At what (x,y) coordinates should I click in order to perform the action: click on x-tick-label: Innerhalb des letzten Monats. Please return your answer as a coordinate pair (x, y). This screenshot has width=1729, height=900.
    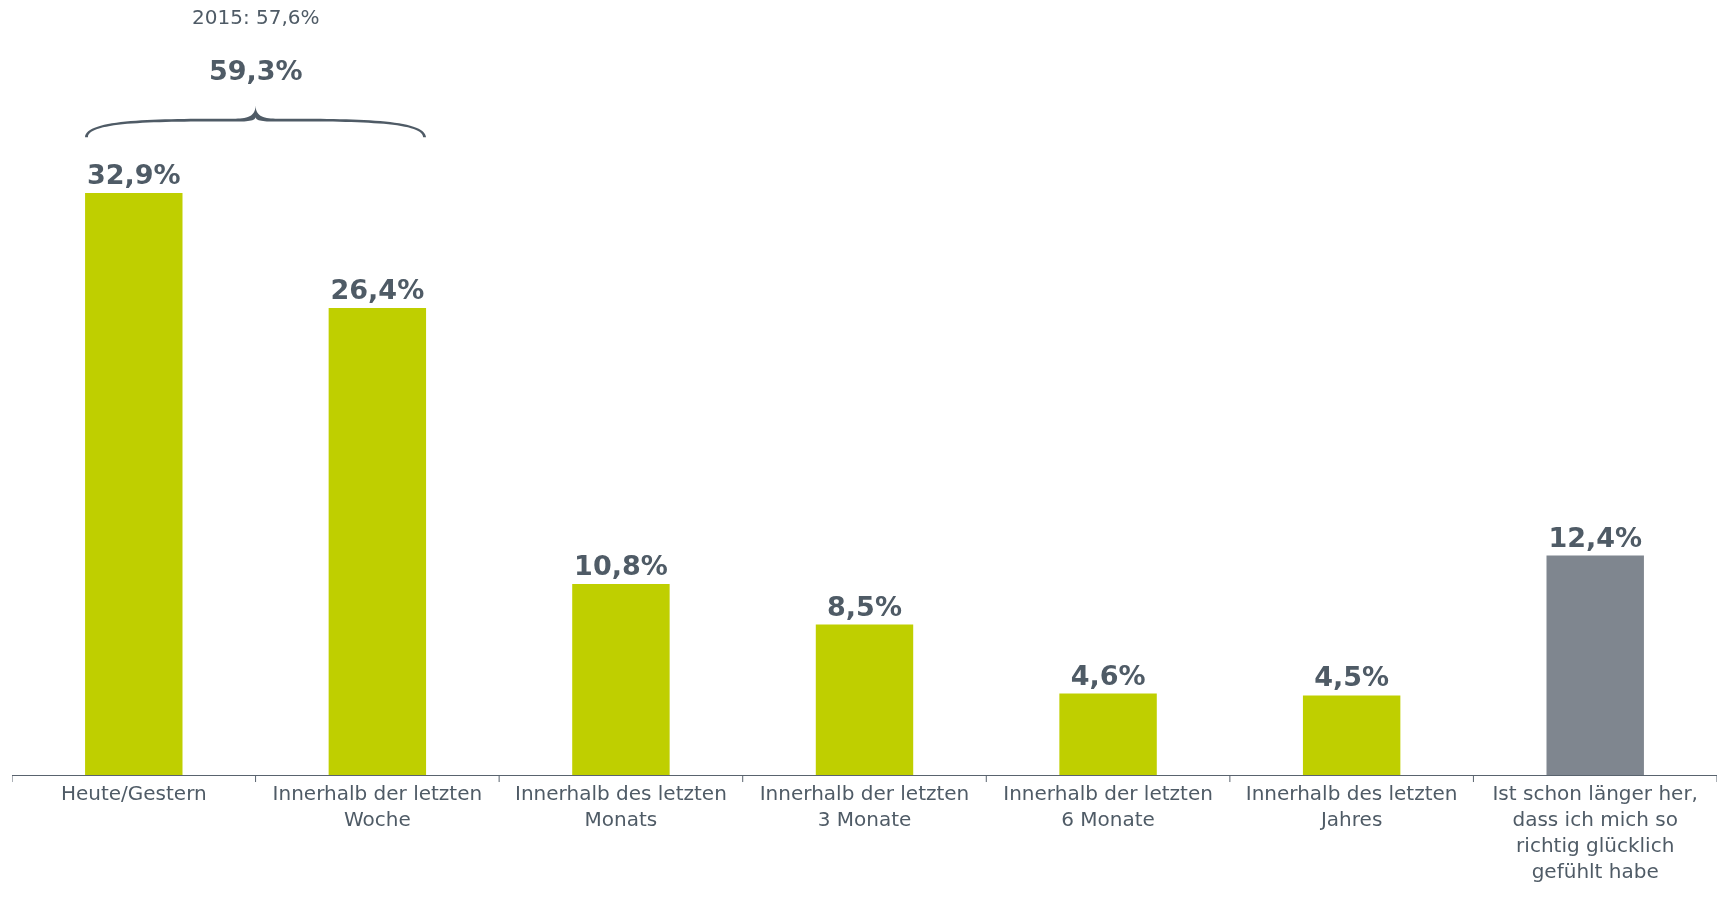
    Looking at the image, I should click on (621, 806).